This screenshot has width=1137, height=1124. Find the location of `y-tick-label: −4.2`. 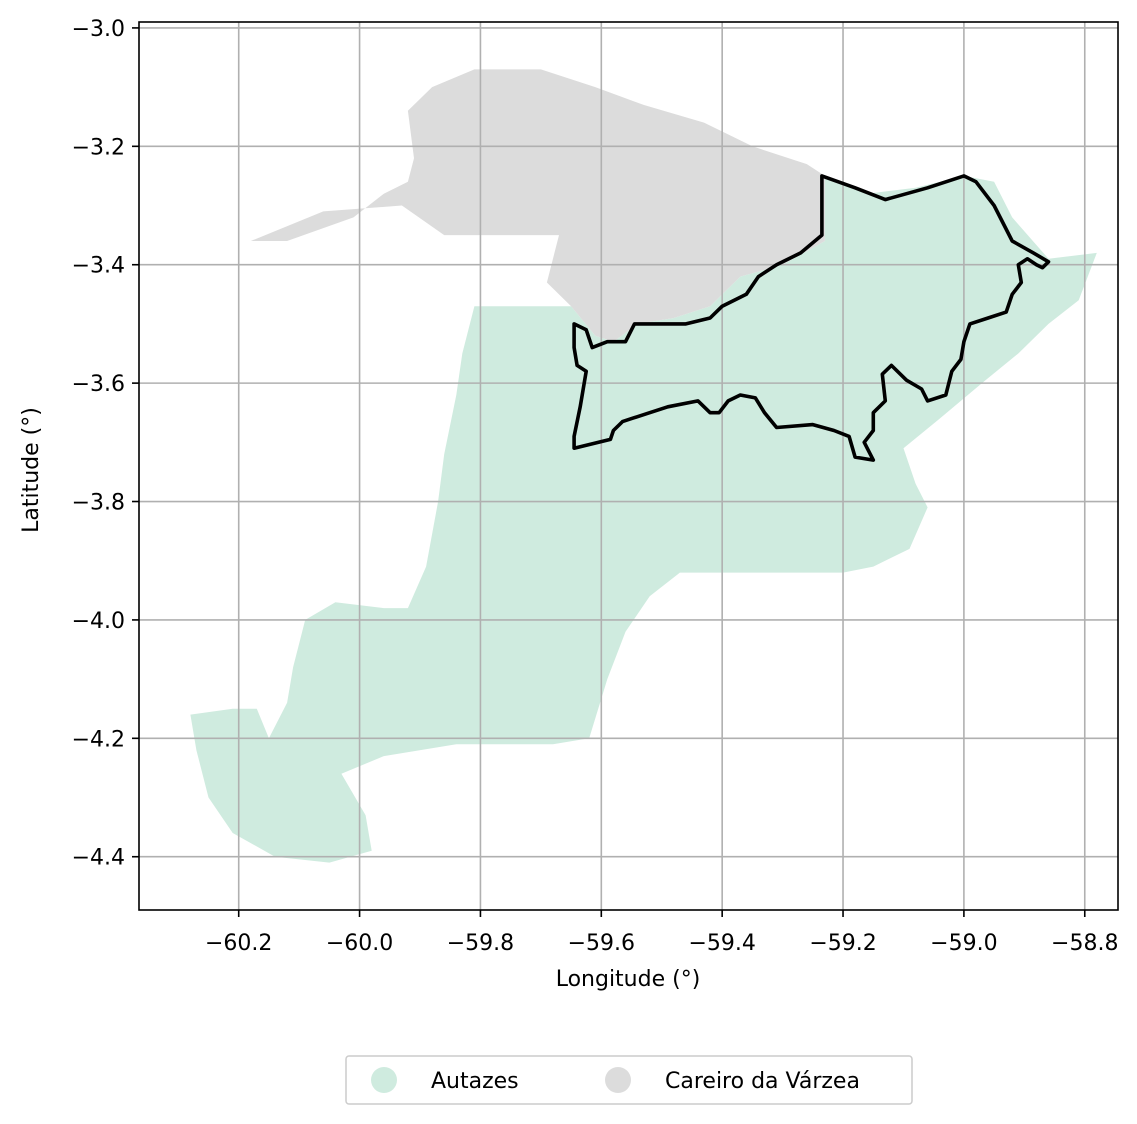

y-tick-label: −4.2 is located at coordinates (98, 739).